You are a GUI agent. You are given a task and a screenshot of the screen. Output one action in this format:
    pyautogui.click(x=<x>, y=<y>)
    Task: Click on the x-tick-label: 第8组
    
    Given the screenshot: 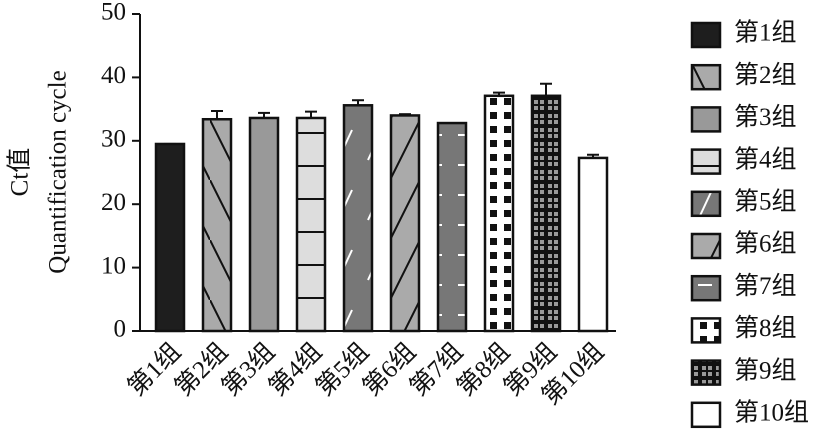 What is the action you would take?
    pyautogui.click(x=483, y=369)
    